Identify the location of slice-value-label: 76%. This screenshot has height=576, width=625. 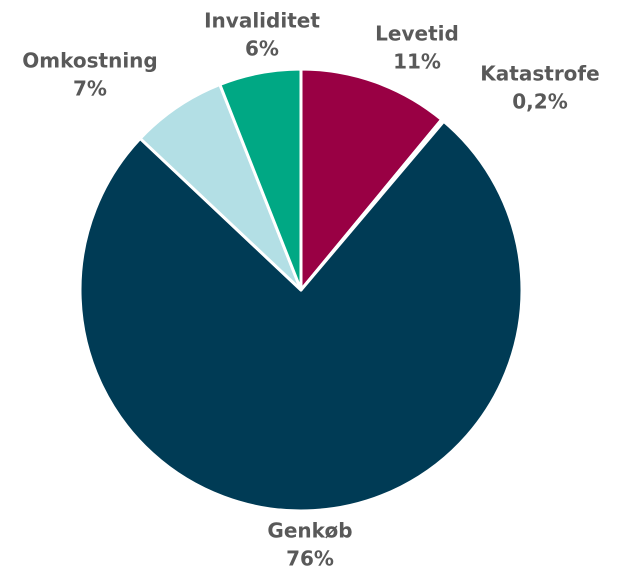
(310, 559).